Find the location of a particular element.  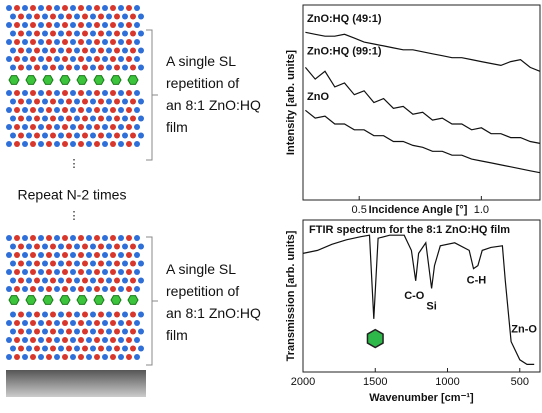

x-tick-label: 1000 is located at coordinates (447, 382).